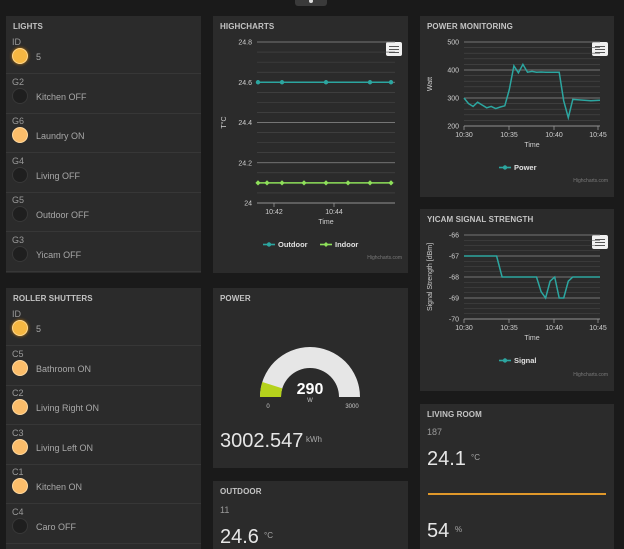 This screenshot has height=549, width=624. What do you see at coordinates (532, 91) in the screenshot?
I see `series-line-power` at bounding box center [532, 91].